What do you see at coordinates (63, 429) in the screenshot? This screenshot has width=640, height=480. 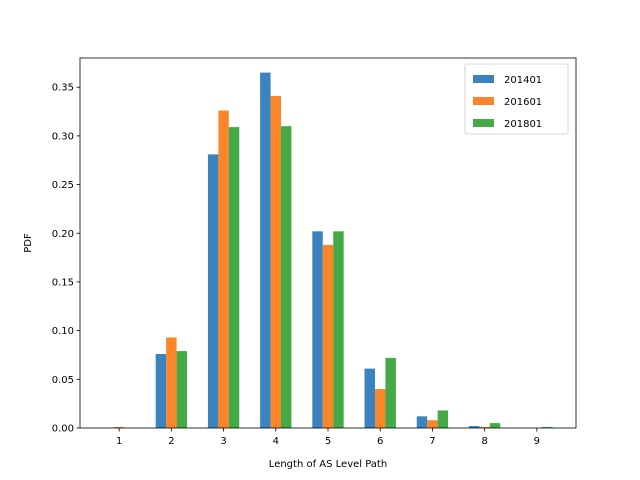 I see `y-tick-label: 0.00` at bounding box center [63, 429].